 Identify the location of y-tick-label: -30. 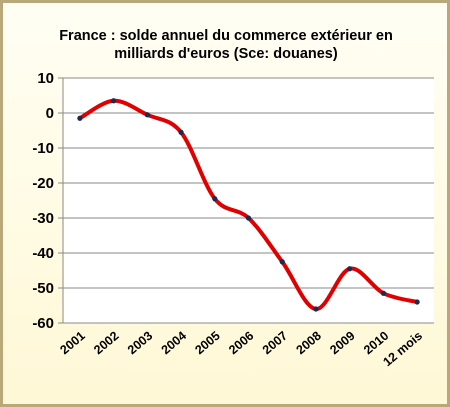
(43, 218).